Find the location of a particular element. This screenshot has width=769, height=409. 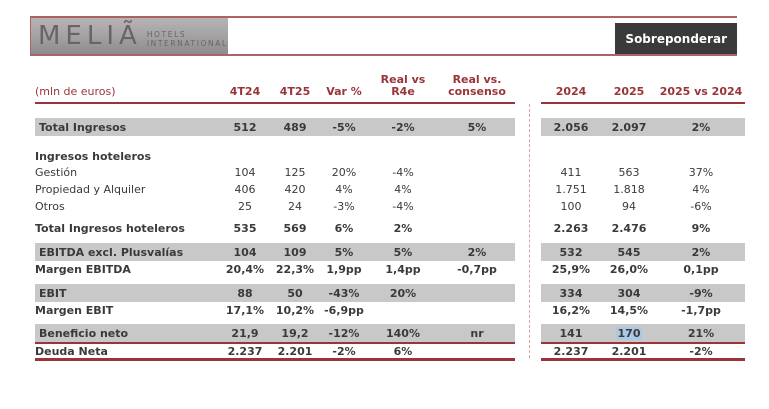

table-cell: 334 is located at coordinates (571, 293).